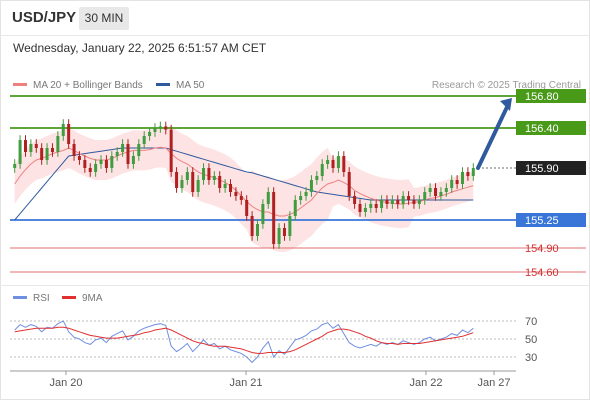 The width and height of the screenshot is (590, 400). What do you see at coordinates (493, 383) in the screenshot?
I see `x-tick-label: Jan 27` at bounding box center [493, 383].